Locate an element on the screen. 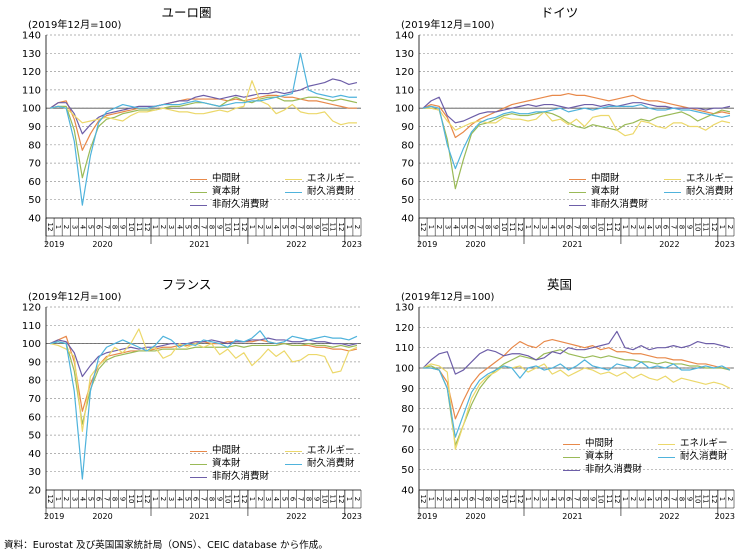 This screenshot has height=553, width=747. year-label: 2019 is located at coordinates (427, 244).